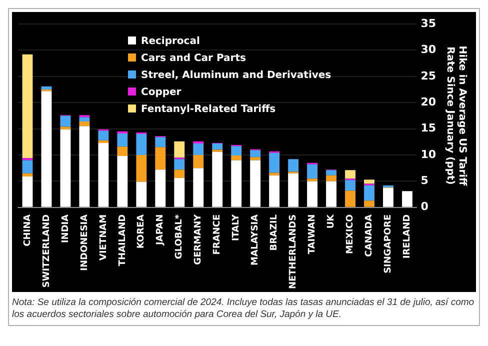 This screenshot has height=346, width=488. I want to click on y-tick-label: 5, so click(424, 181).